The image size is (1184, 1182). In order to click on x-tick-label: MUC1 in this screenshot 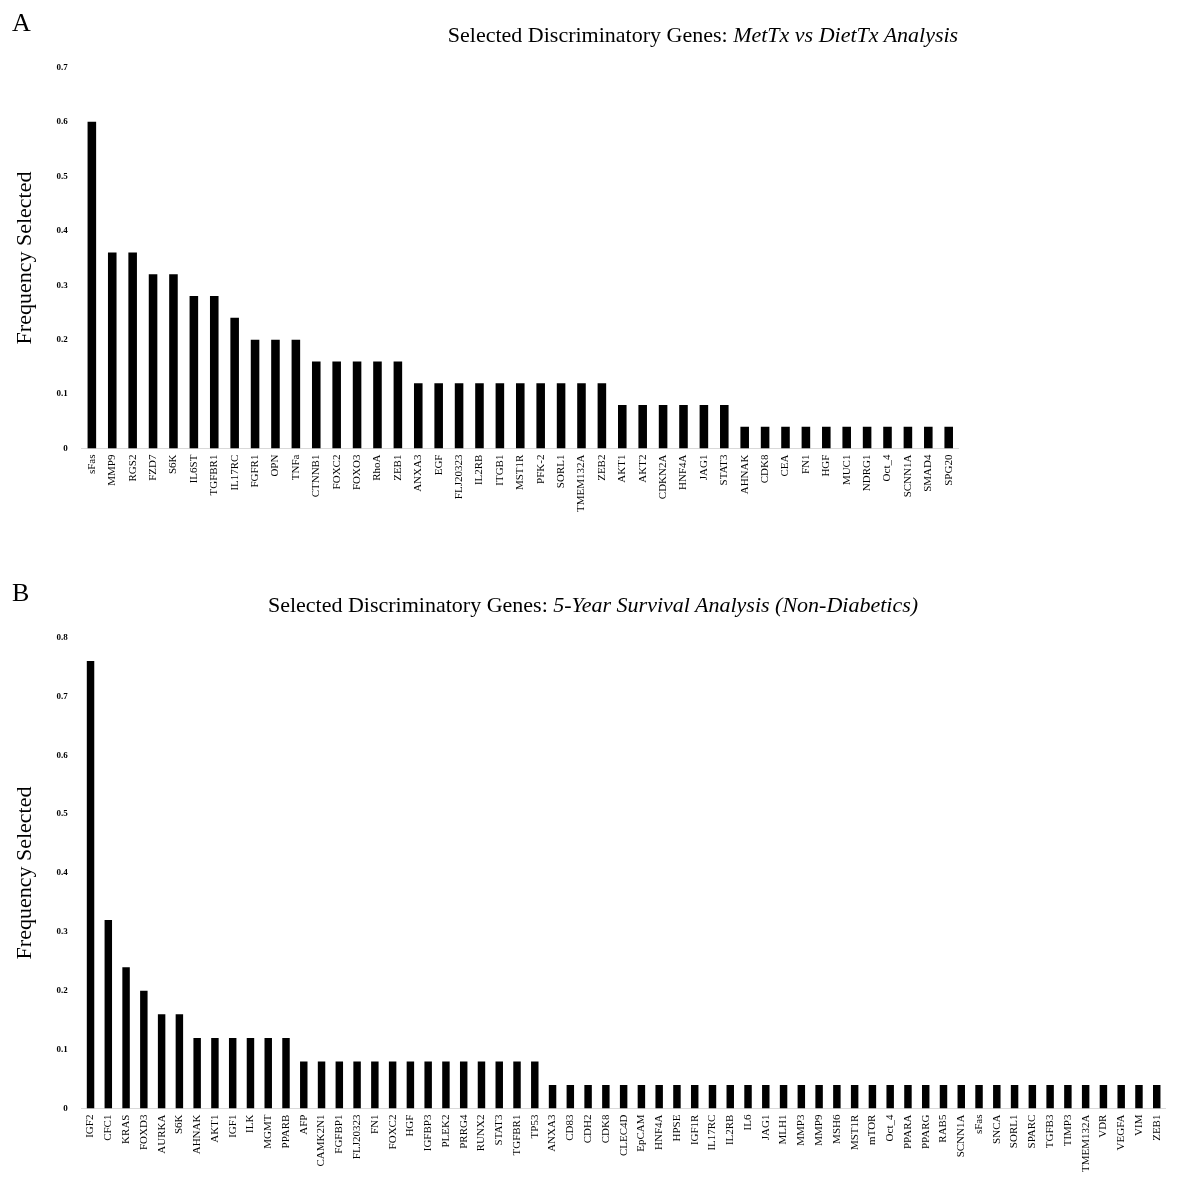, I will do `click(845, 470)`.